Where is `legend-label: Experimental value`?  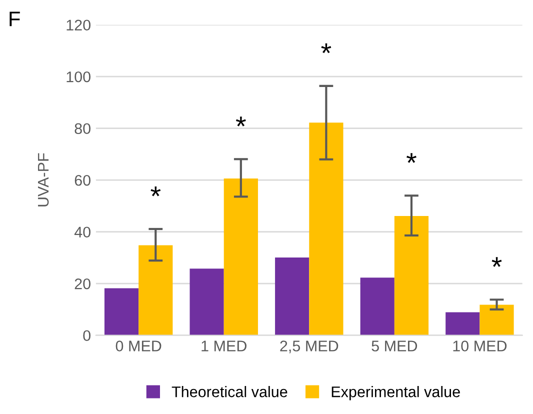
legend-label: Experimental value is located at coordinates (396, 393).